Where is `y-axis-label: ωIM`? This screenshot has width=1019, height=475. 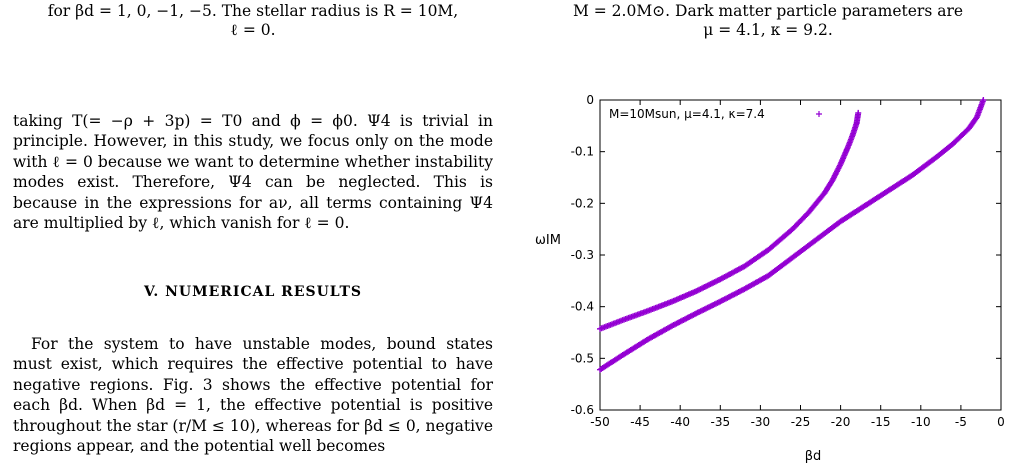 y-axis-label: ωIM is located at coordinates (548, 240).